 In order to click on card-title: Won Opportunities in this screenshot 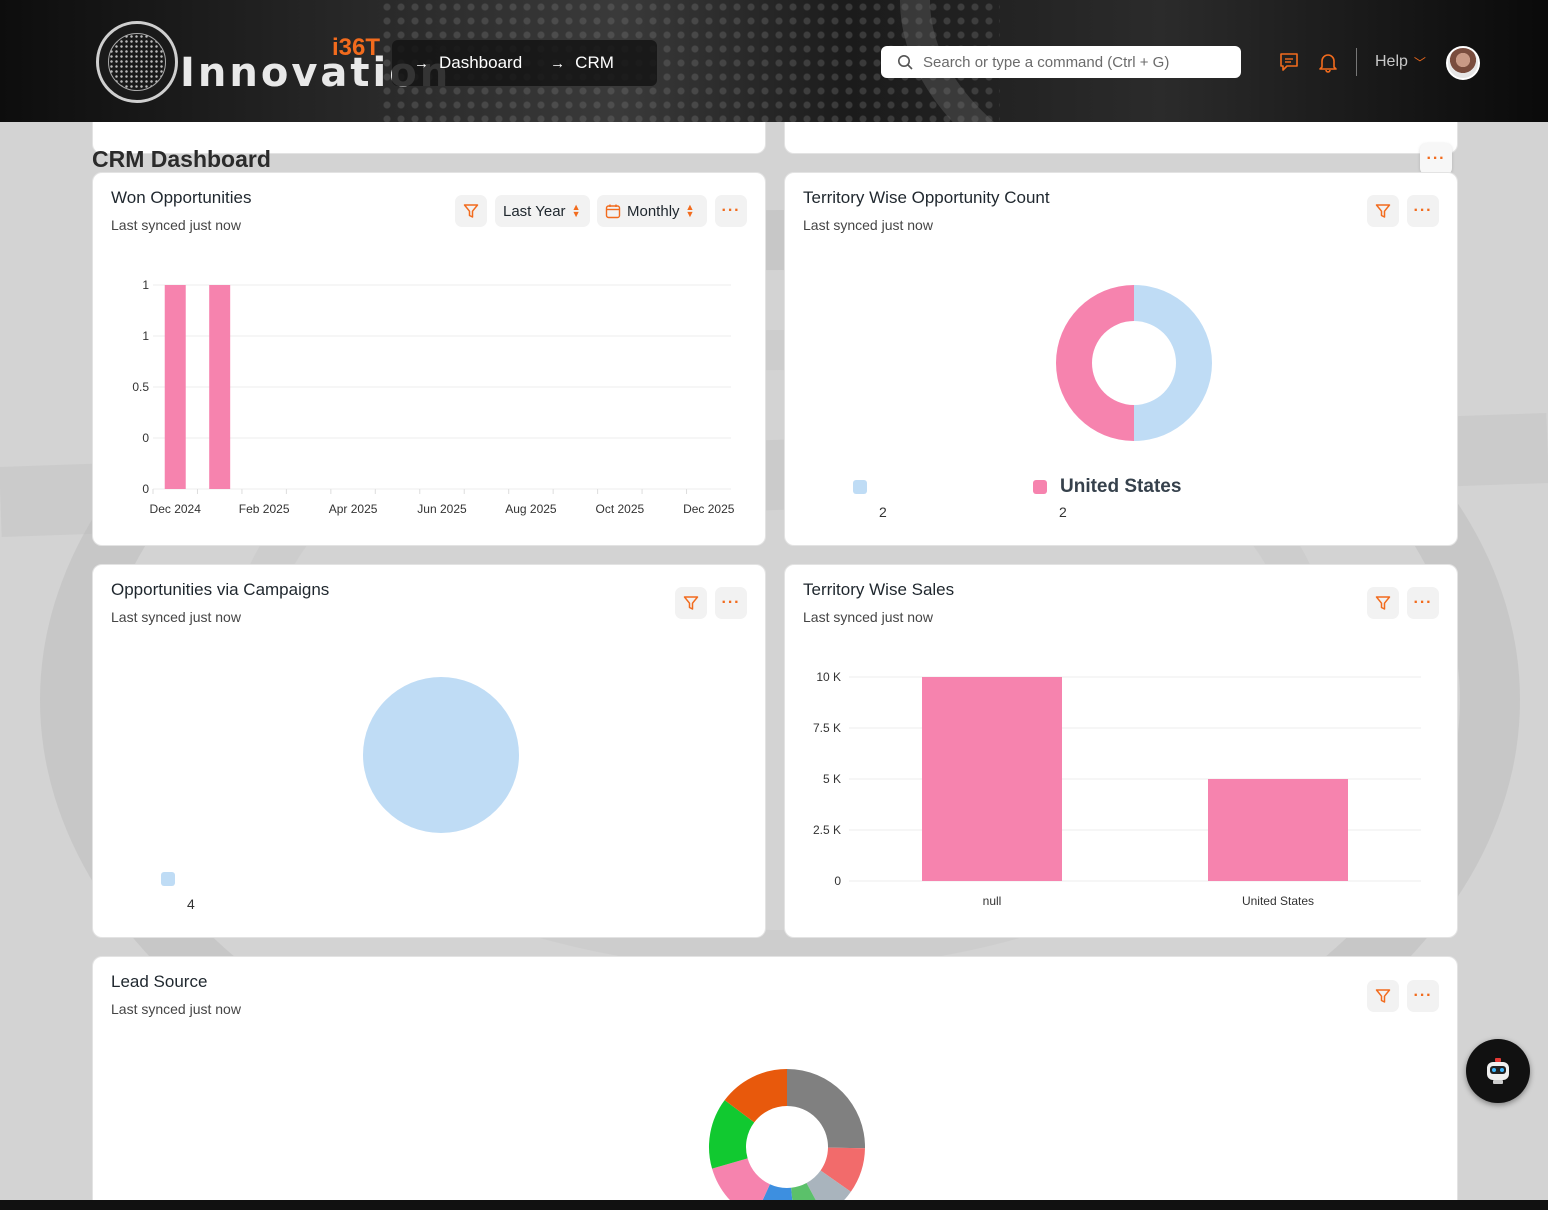, I will do `click(181, 197)`.